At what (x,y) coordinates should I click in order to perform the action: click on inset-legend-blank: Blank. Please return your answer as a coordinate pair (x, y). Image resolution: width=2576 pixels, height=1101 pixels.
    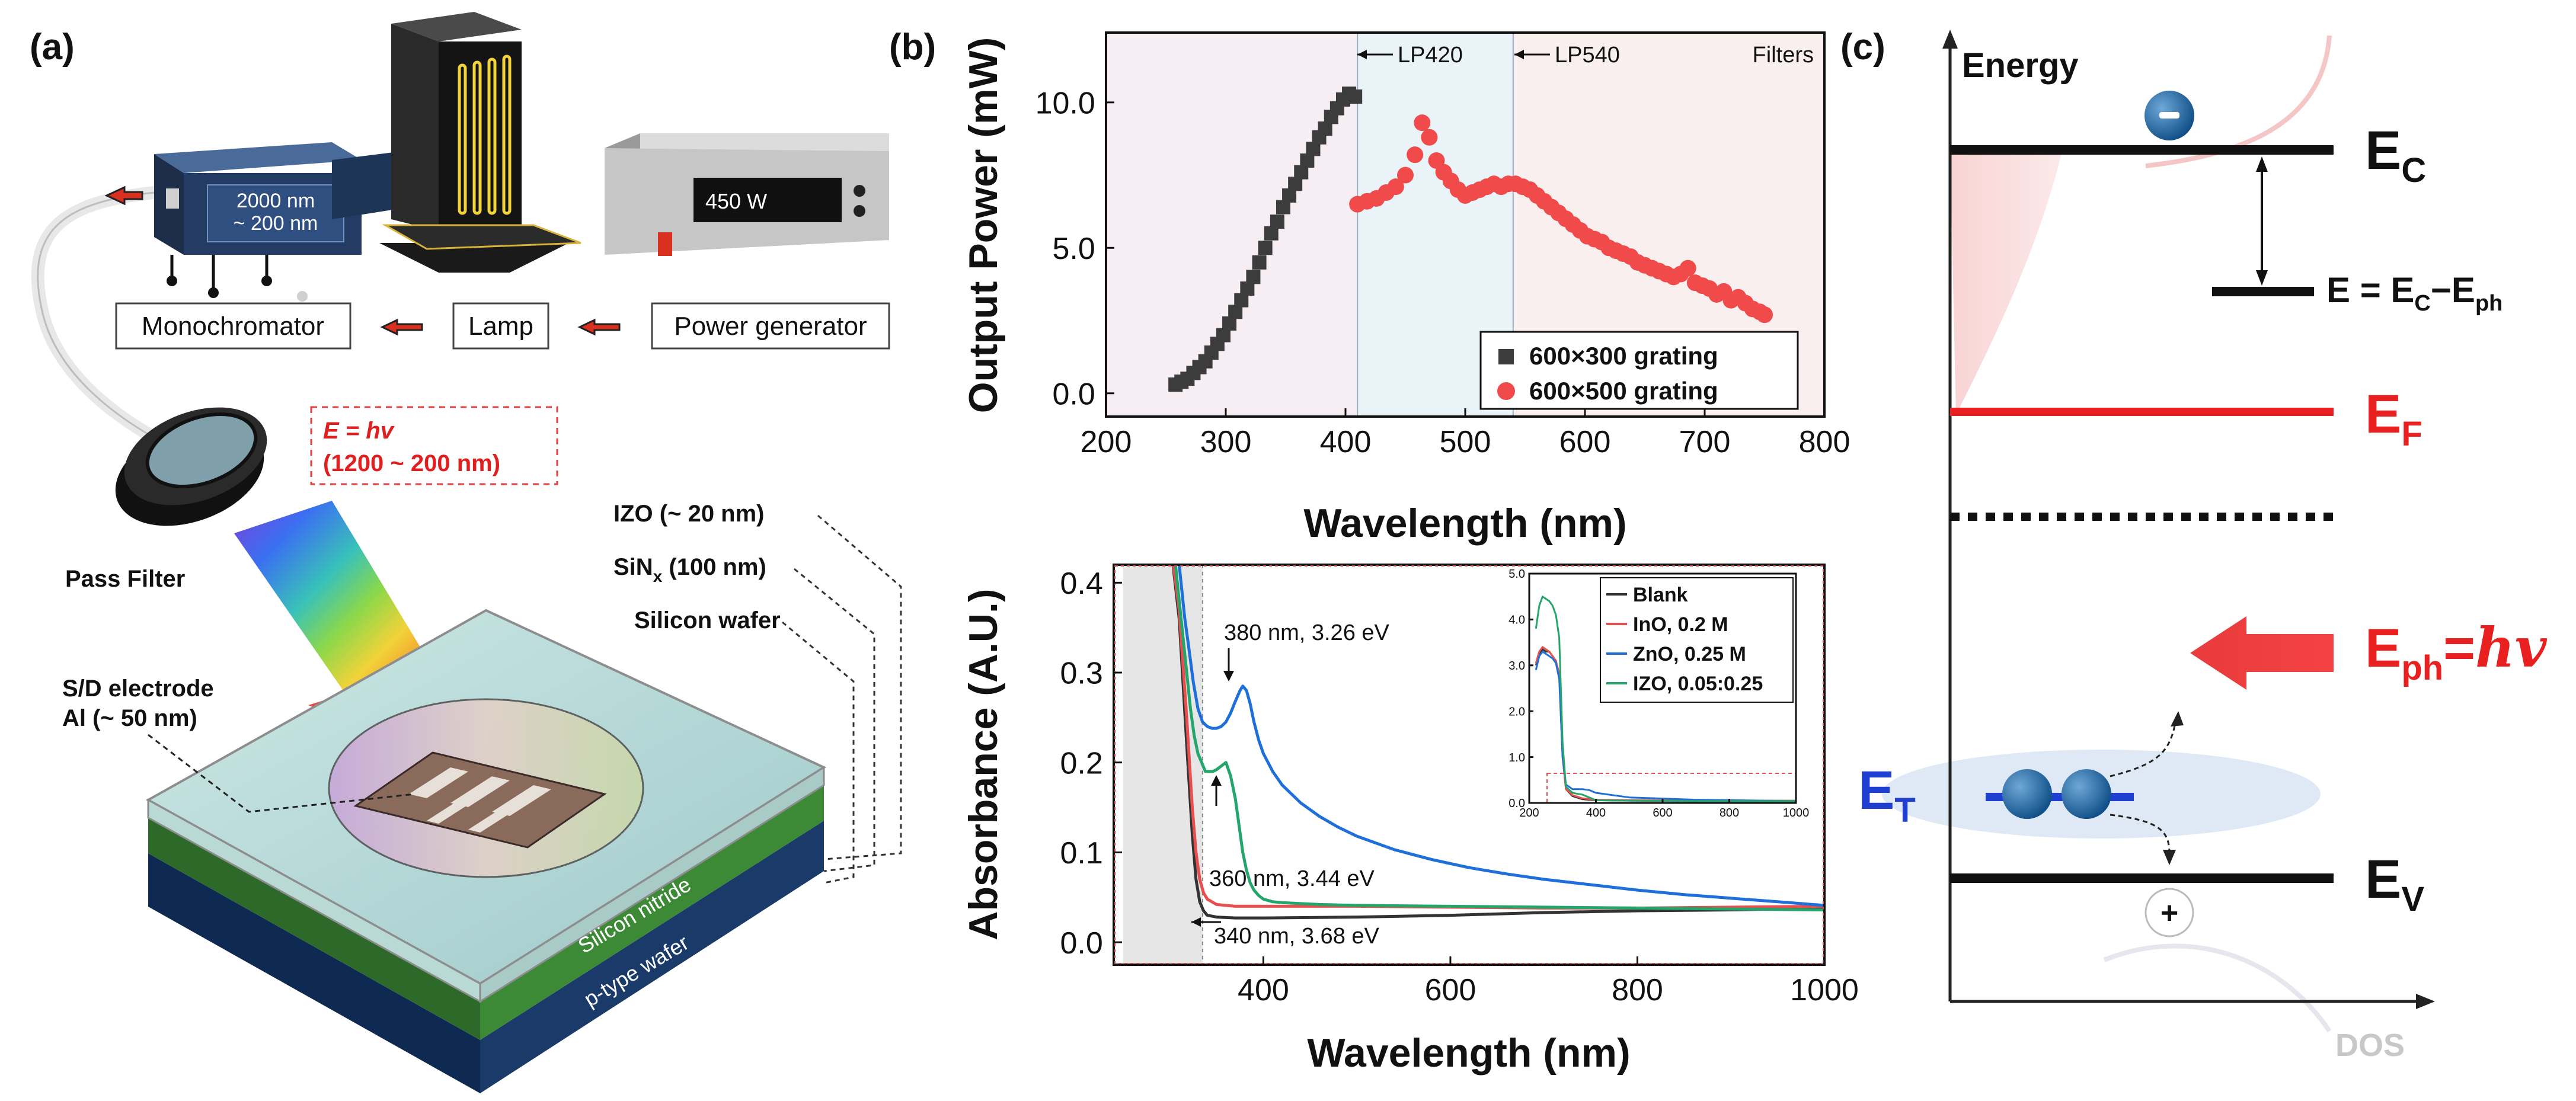
    Looking at the image, I should click on (1660, 595).